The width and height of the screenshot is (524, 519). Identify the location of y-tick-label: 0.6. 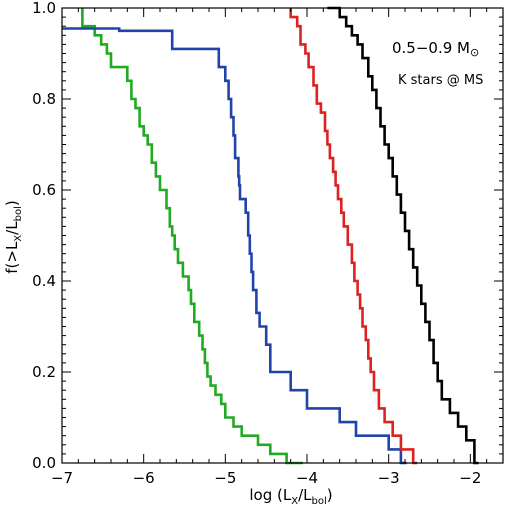
(44, 190).